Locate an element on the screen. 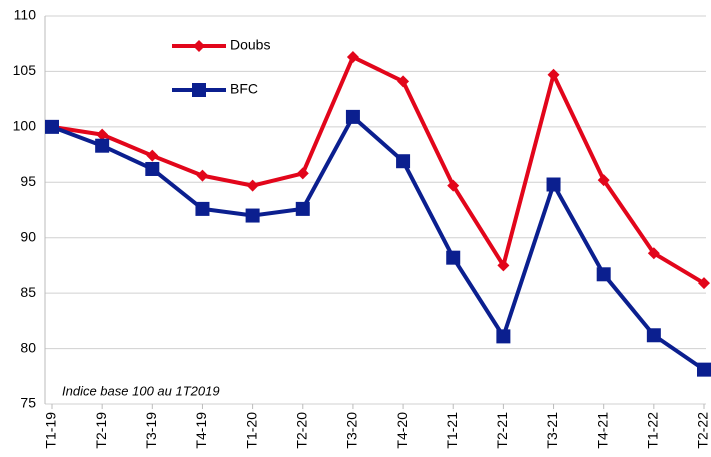  x-tick-label: T2-20 is located at coordinates (301, 430).